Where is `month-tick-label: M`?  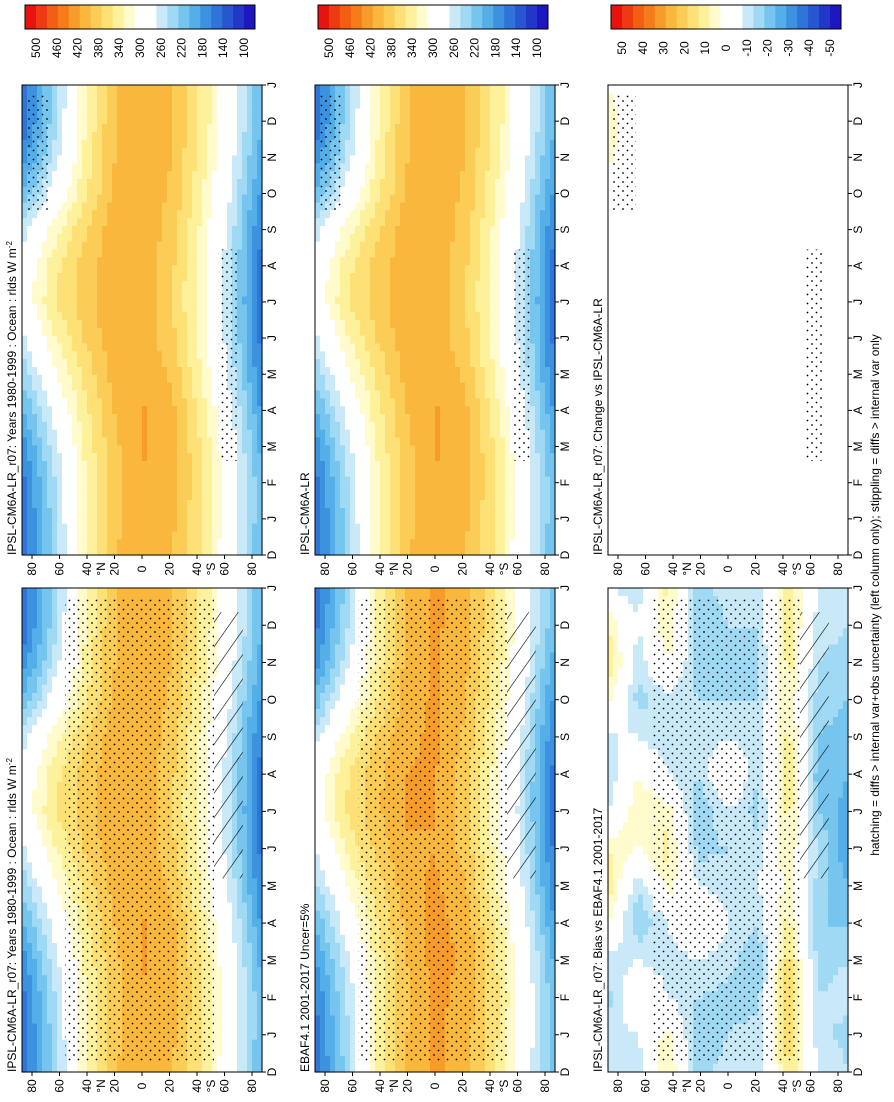
month-tick-label: M is located at coordinates (272, 374).